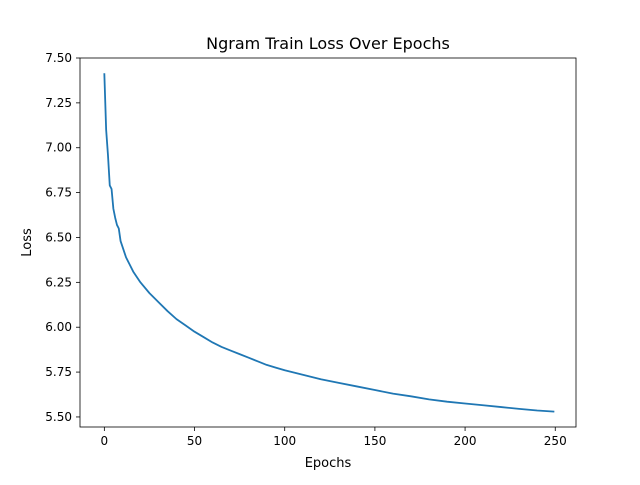 The width and height of the screenshot is (640, 485). I want to click on x-axis-label: Epochs, so click(328, 463).